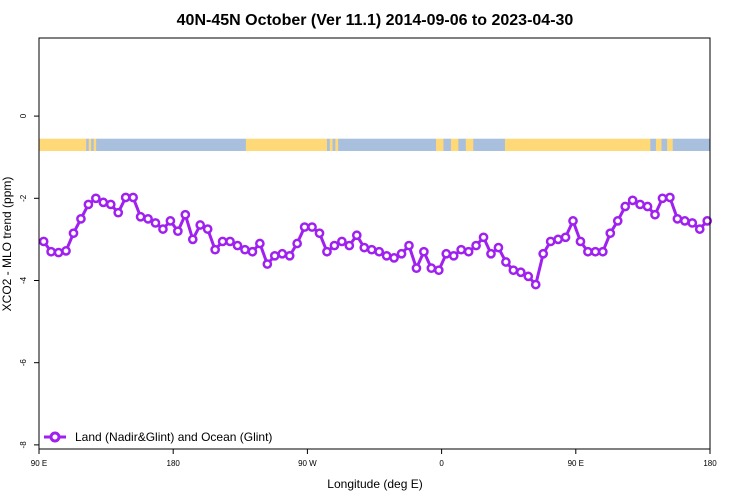 This screenshot has height=500, width=750. I want to click on y-tick-label: -4, so click(23, 280).